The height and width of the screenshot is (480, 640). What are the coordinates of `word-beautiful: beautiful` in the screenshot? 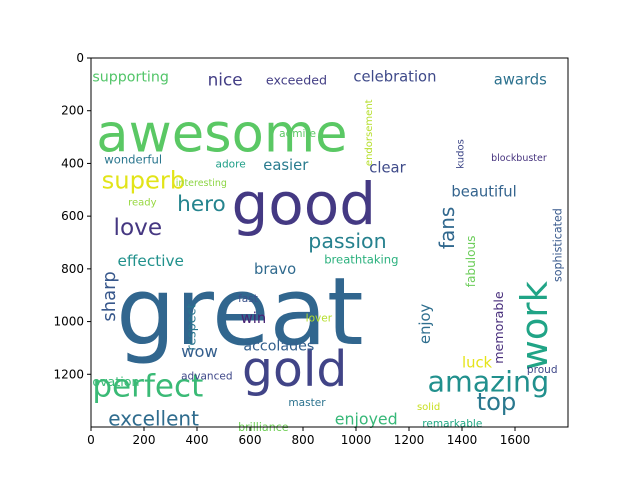 It's located at (483, 191).